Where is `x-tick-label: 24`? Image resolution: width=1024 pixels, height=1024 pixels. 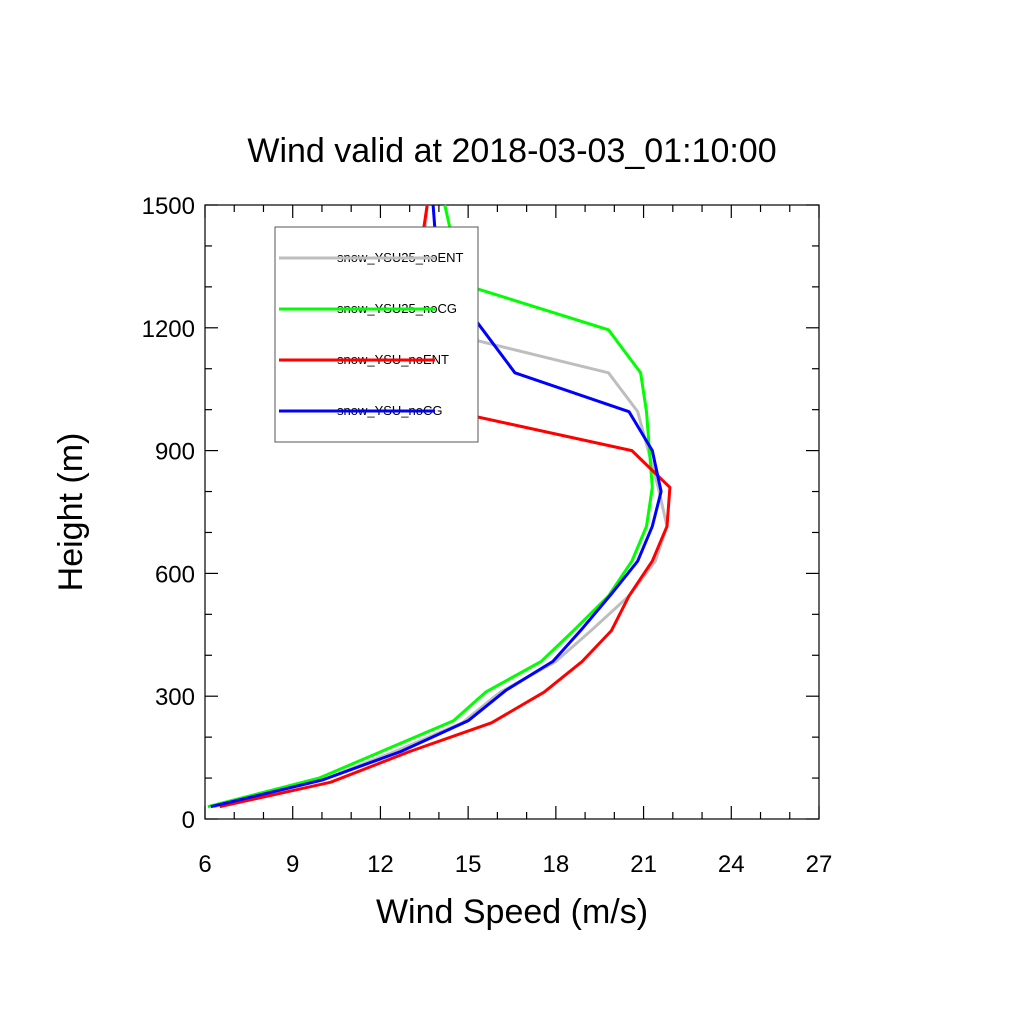 x-tick-label: 24 is located at coordinates (731, 864).